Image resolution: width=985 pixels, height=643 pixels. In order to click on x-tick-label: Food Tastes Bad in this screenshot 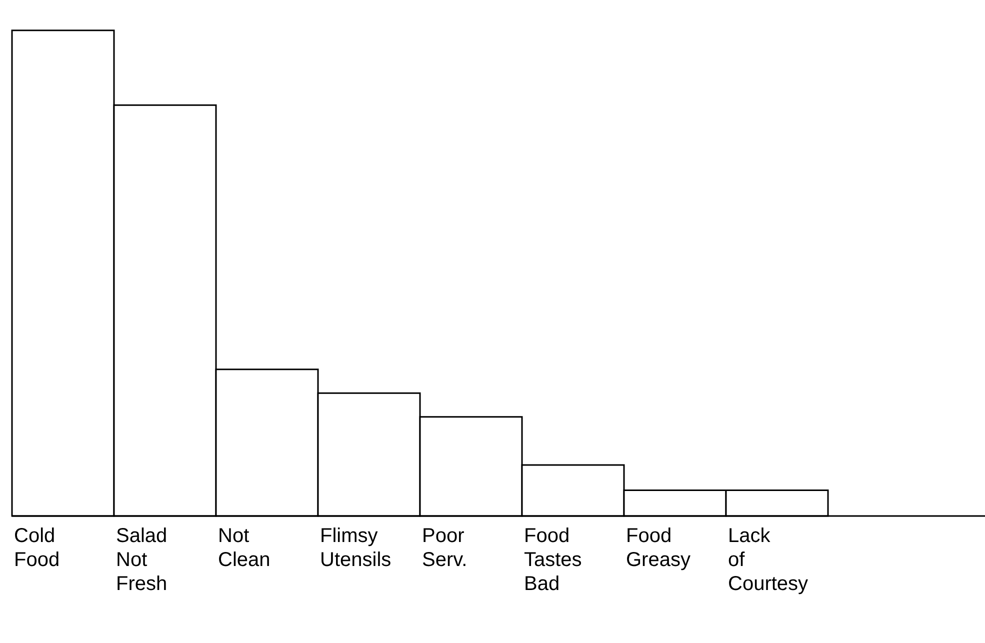, I will do `click(553, 560)`.